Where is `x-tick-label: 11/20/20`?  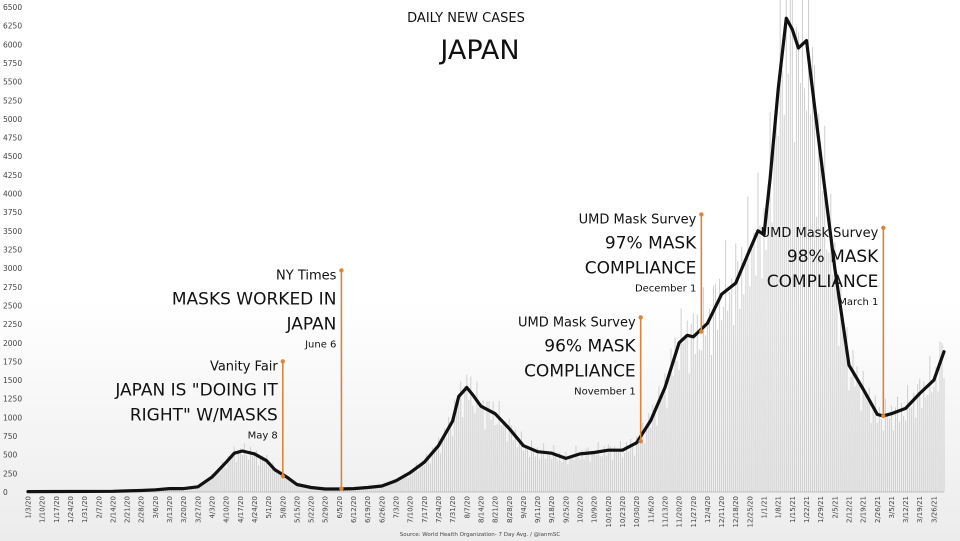
x-tick-label: 11/20/20 is located at coordinates (680, 511).